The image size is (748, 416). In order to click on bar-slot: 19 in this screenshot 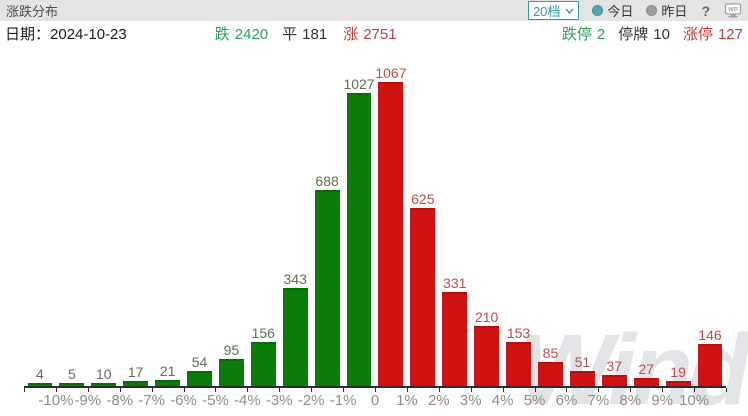, I will do `click(678, 375)`.